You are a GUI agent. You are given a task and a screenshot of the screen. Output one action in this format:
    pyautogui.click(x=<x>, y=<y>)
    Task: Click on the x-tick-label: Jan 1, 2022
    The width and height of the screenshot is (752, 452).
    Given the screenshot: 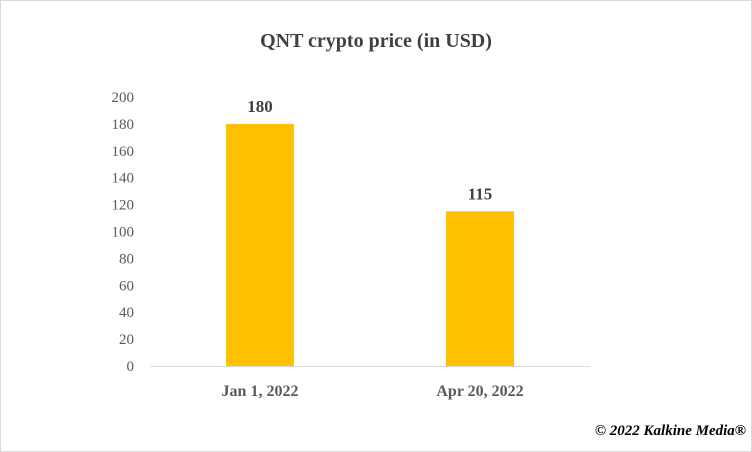 What is the action you would take?
    pyautogui.click(x=260, y=391)
    